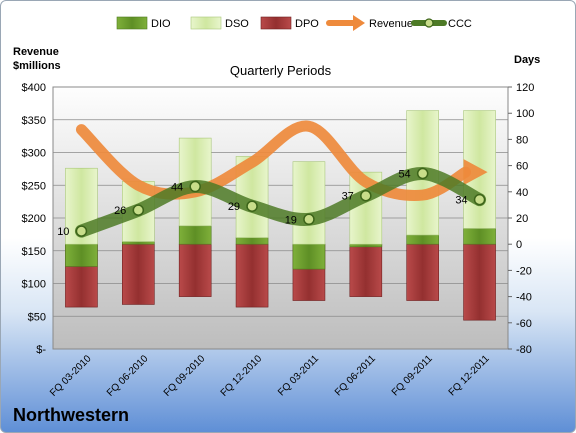 The height and width of the screenshot is (433, 576). Describe the element at coordinates (132, 23) in the screenshot. I see `legend-swatch-dio` at that location.